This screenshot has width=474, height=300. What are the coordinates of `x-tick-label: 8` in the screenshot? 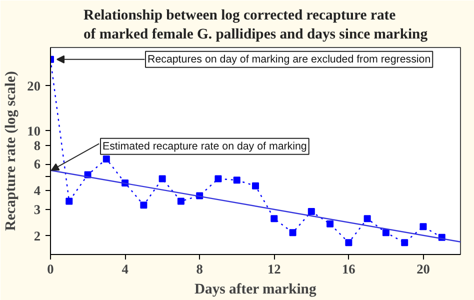 It's located at (200, 269).